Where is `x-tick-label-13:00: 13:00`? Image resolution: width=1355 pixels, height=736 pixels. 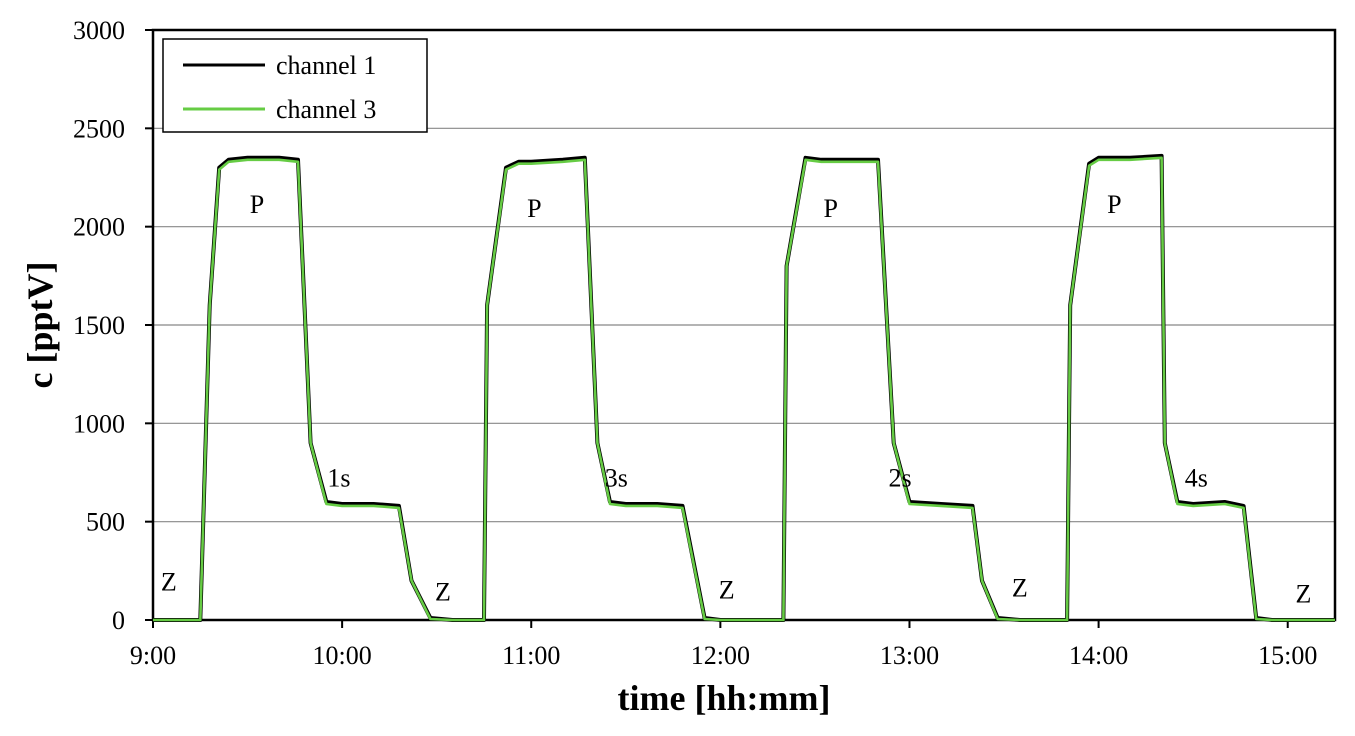 x-tick-label-13:00: 13:00 is located at coordinates (909, 655).